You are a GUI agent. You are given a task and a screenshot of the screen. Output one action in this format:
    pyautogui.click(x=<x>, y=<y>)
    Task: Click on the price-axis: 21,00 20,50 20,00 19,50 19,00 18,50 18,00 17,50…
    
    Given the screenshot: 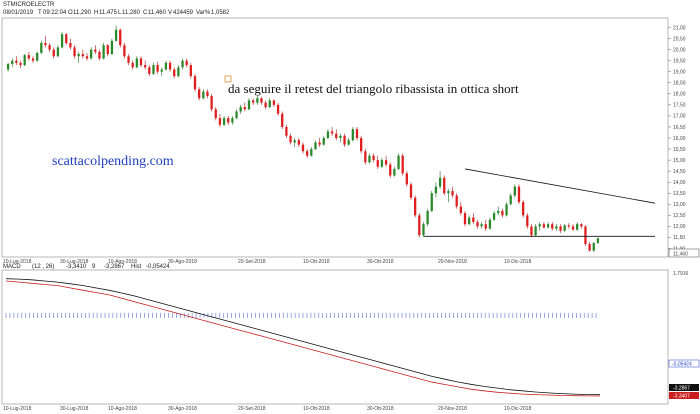 What is the action you would take?
    pyautogui.click(x=677, y=138)
    